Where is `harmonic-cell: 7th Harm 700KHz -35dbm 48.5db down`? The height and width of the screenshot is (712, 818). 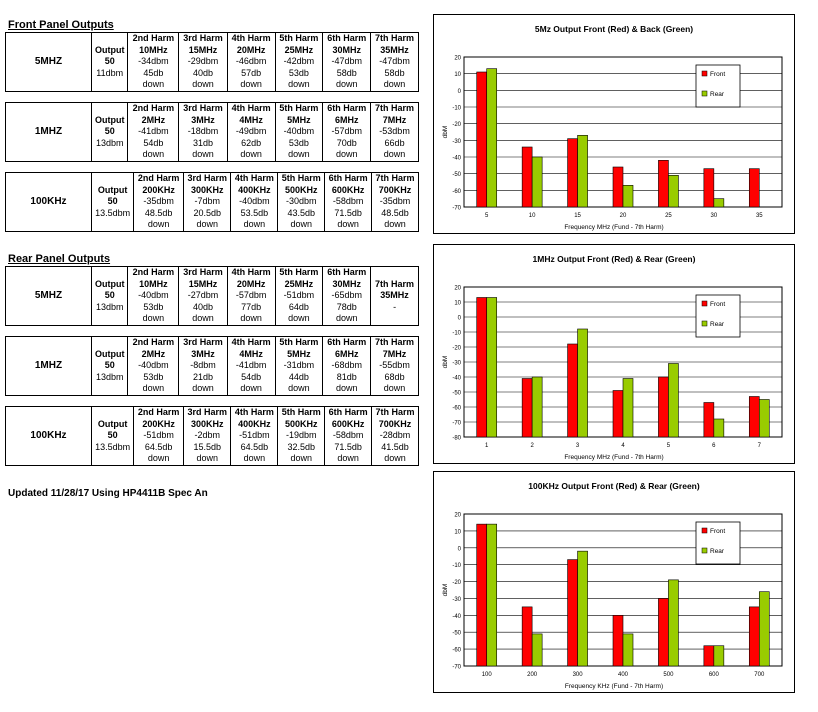
harmonic-cell: 7th Harm 700KHz -35dbm 48.5db down is located at coordinates (395, 201).